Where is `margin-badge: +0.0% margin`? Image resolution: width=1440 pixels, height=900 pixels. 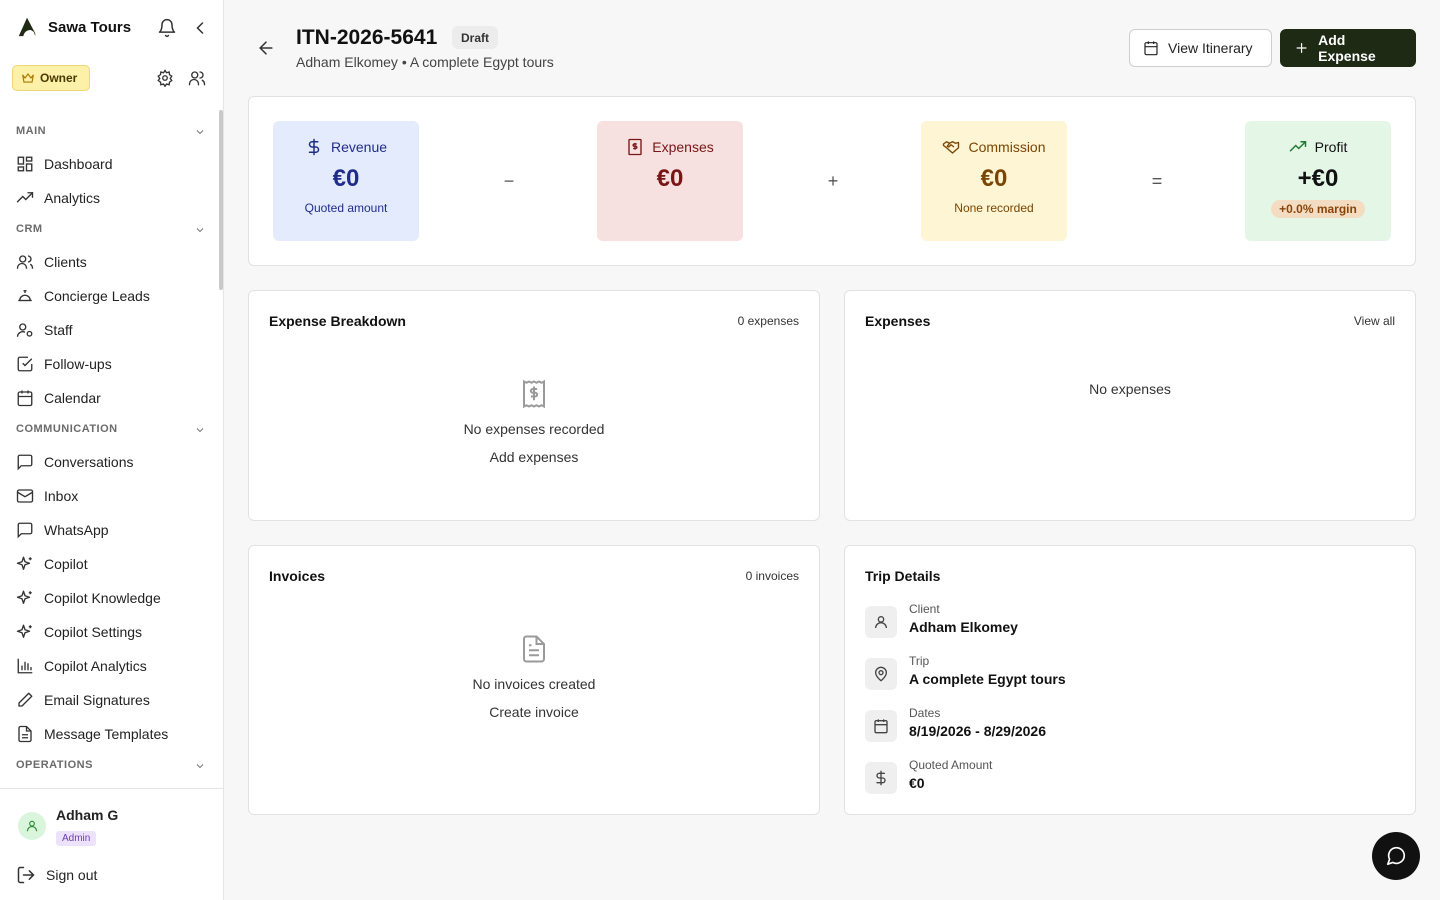
margin-badge: +0.0% margin is located at coordinates (1318, 209).